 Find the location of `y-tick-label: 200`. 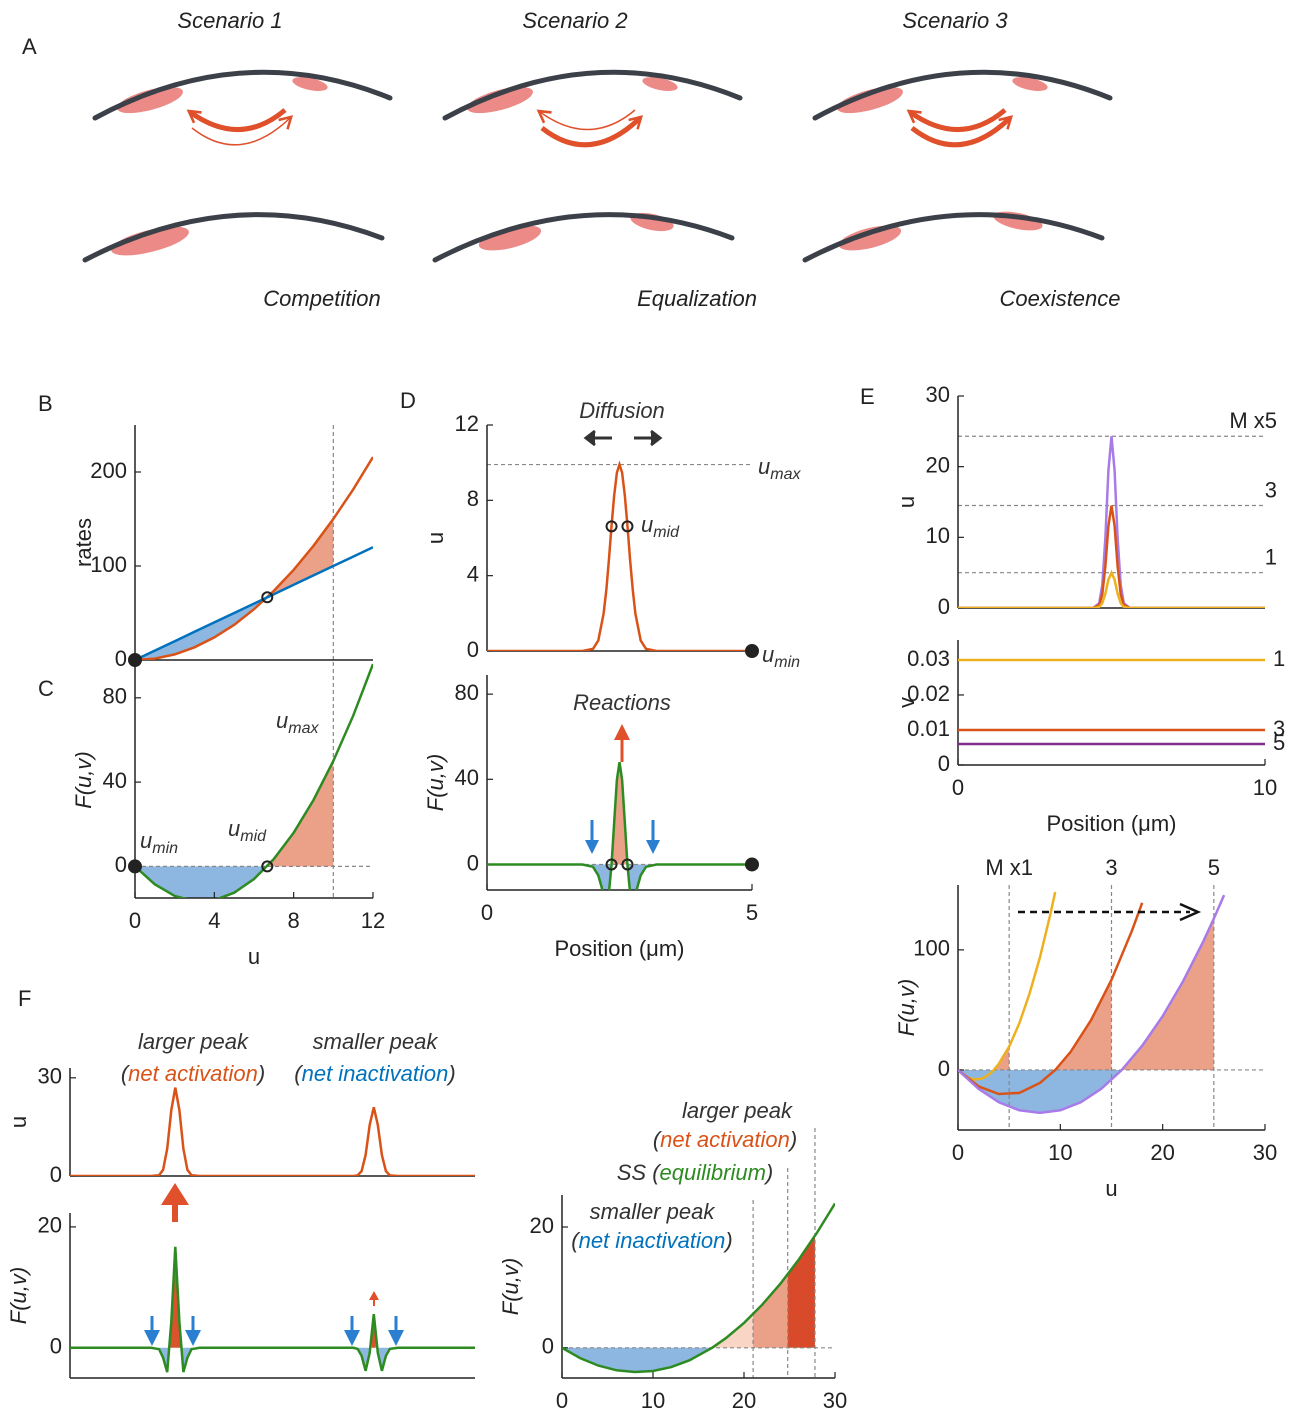

y-tick-label: 200 is located at coordinates (108, 470).